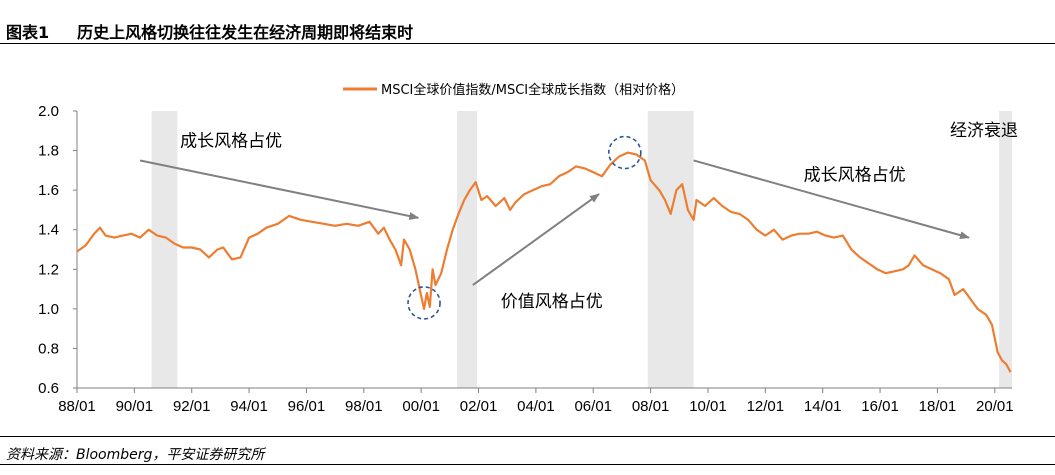  Describe the element at coordinates (48, 230) in the screenshot. I see `y-tick-label: 1.4` at that location.